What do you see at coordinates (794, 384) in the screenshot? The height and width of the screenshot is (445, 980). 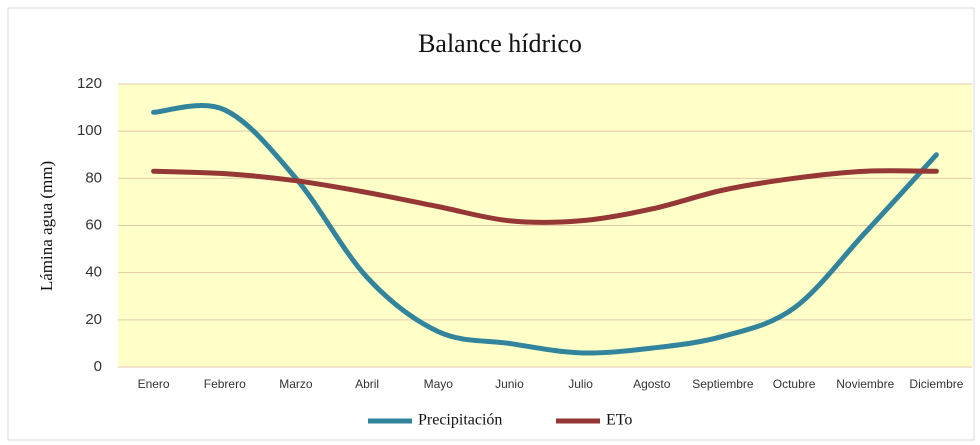 I see `x-tick-label: Octubre` at bounding box center [794, 384].